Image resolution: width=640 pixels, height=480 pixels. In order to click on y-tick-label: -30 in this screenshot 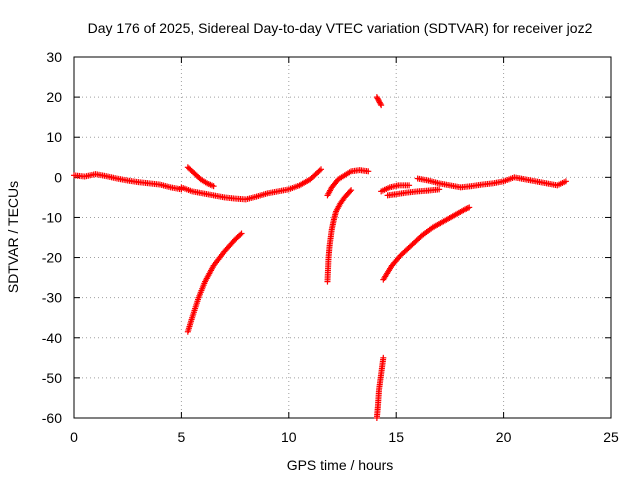, I will do `click(52, 298)`.